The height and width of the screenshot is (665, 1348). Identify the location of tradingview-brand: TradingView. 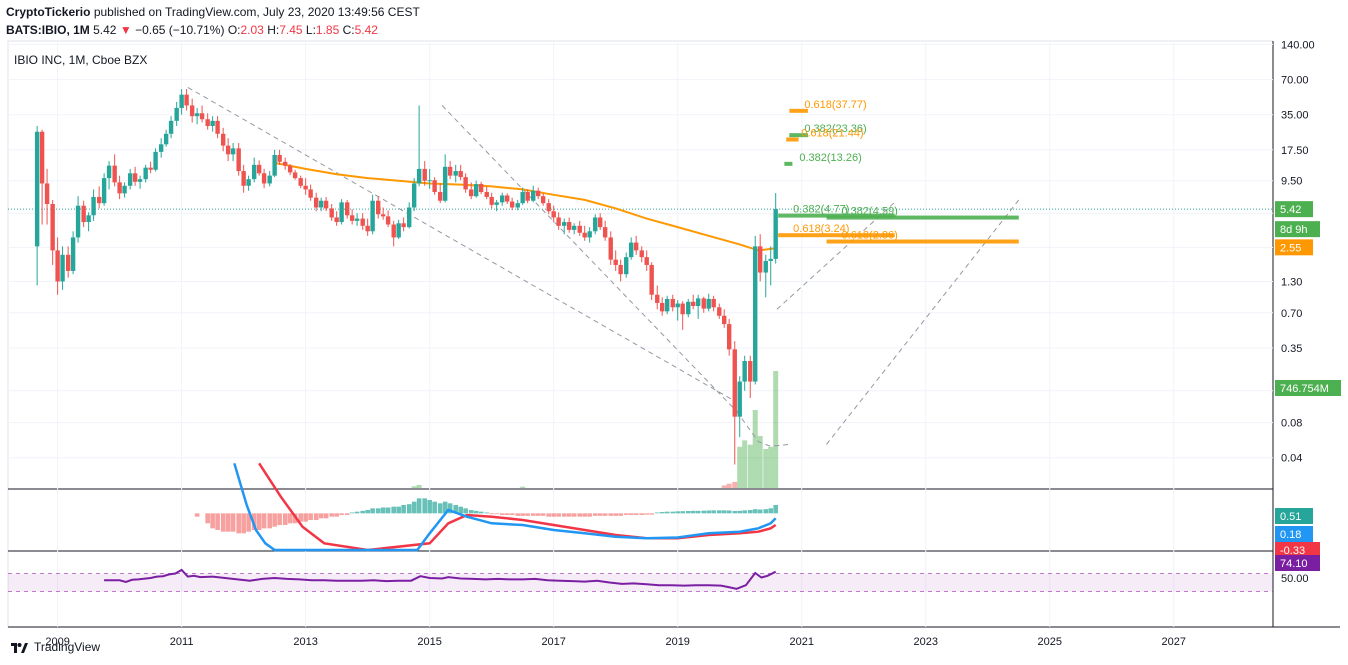
(55, 647).